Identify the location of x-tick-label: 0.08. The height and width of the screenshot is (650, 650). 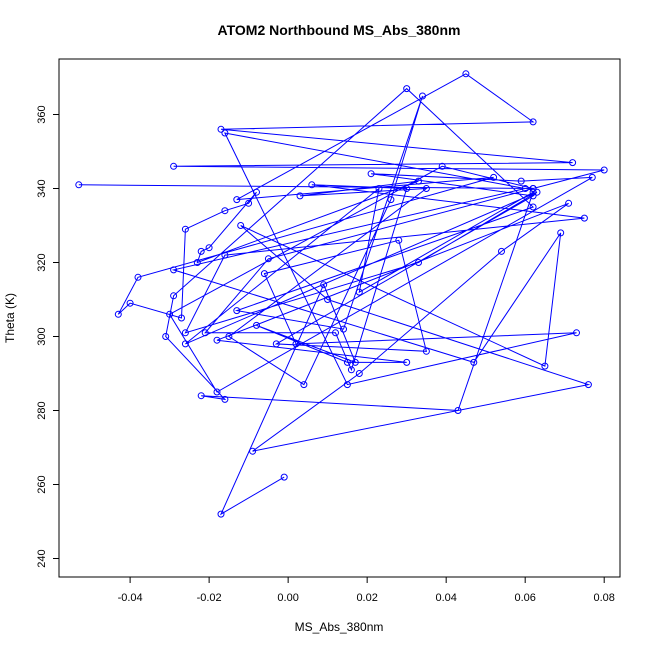
(603, 598).